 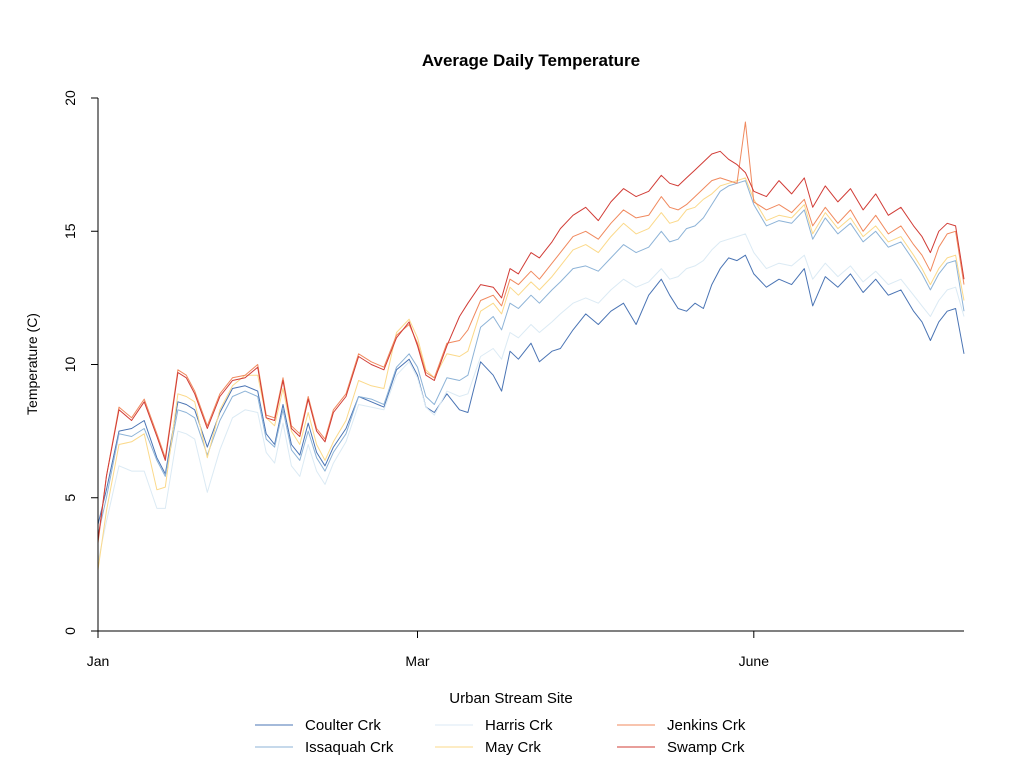 I want to click on legend-title: Urban Stream Site, so click(x=510, y=698).